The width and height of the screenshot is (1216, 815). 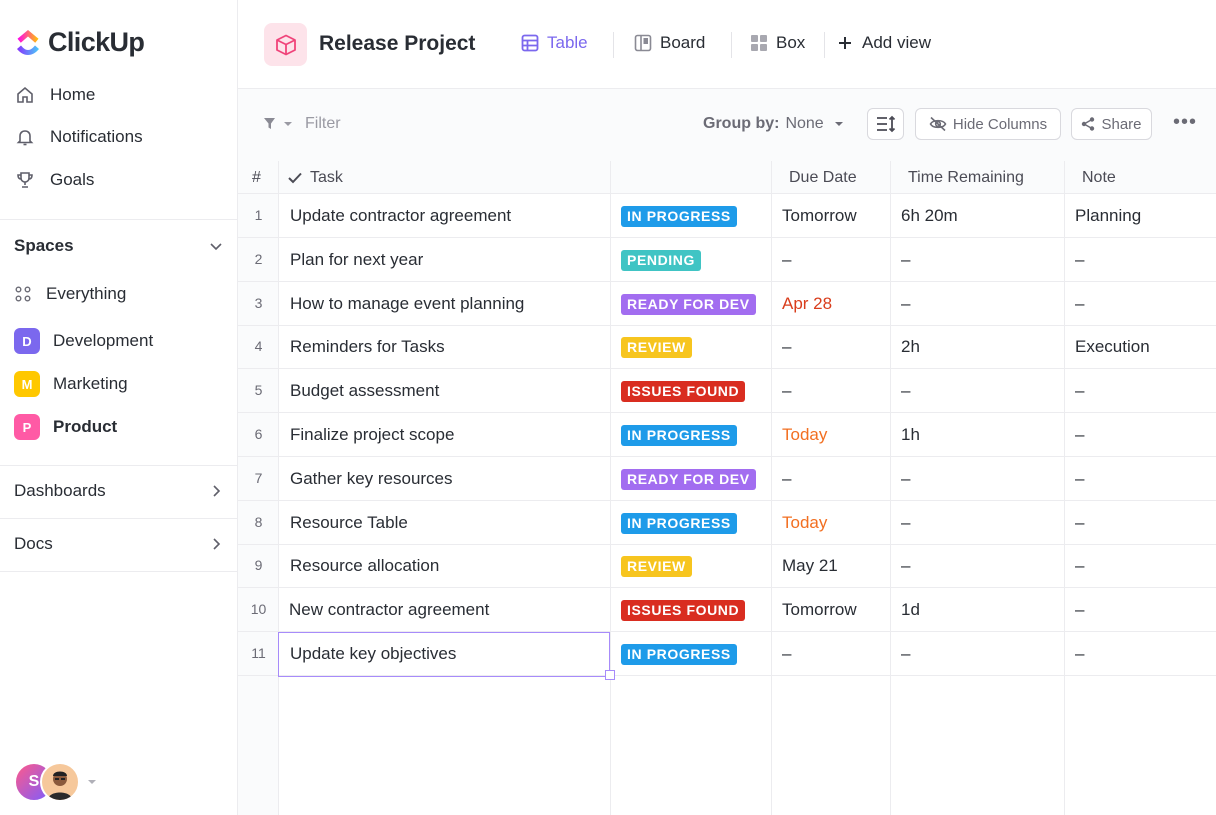 What do you see at coordinates (367, 347) in the screenshot?
I see `task-name: Reminders for Tasks` at bounding box center [367, 347].